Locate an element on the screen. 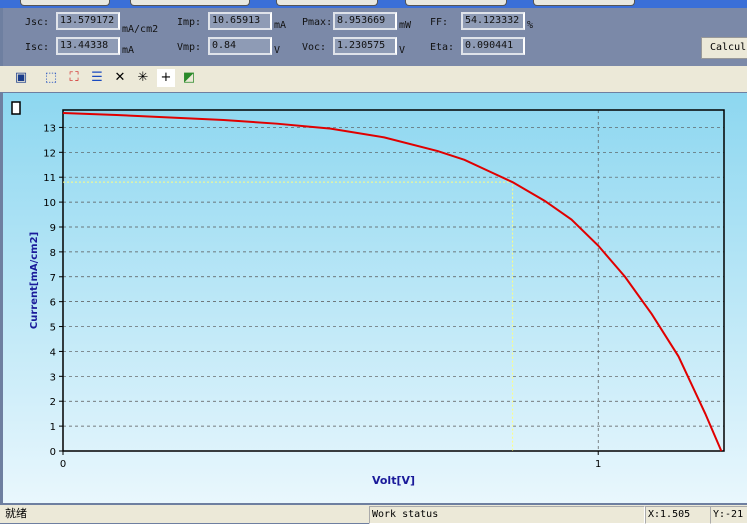 This screenshot has width=747, height=524. imp-unit: mA is located at coordinates (280, 25).